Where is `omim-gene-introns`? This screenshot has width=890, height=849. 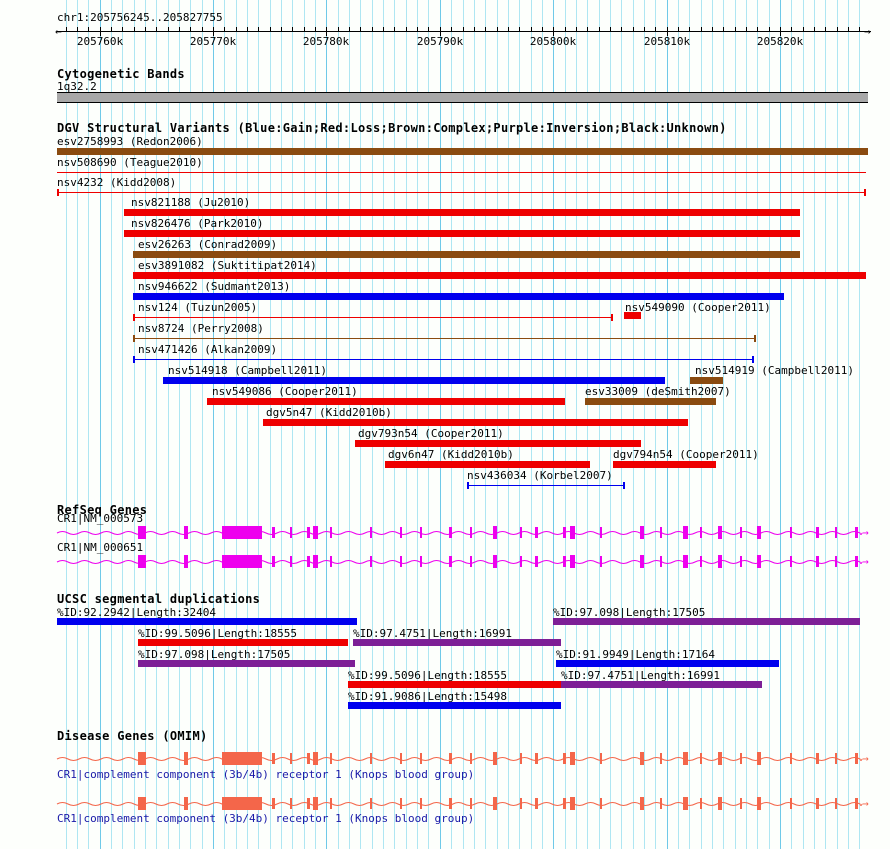
omim-gene-introns is located at coordinates (459, 759).